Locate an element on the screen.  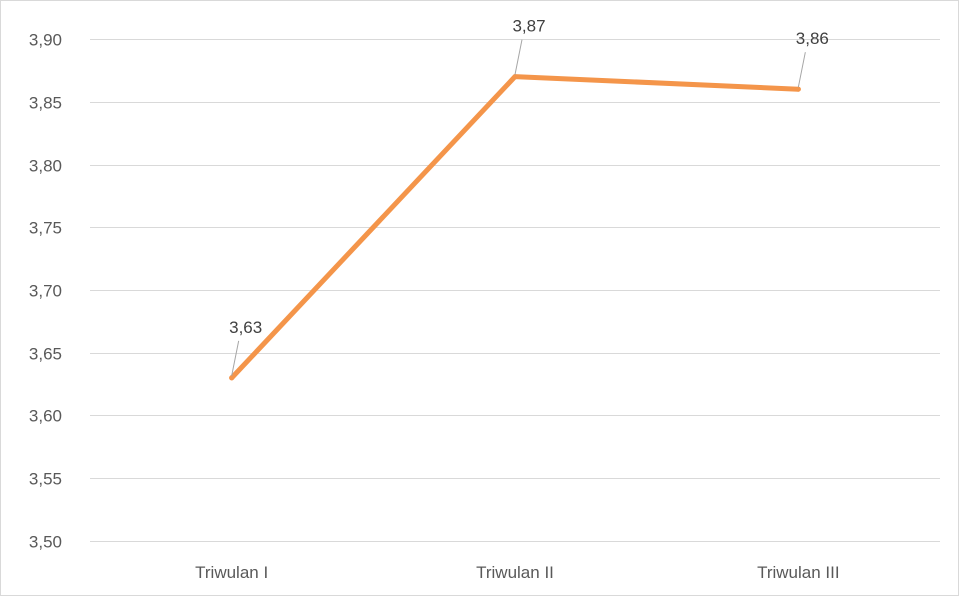
y-axis-tick-labels: 3,50 3,55 3,60 3,65 3,70 3,75 3,80 3,85 3,90 is located at coordinates (45, 291).